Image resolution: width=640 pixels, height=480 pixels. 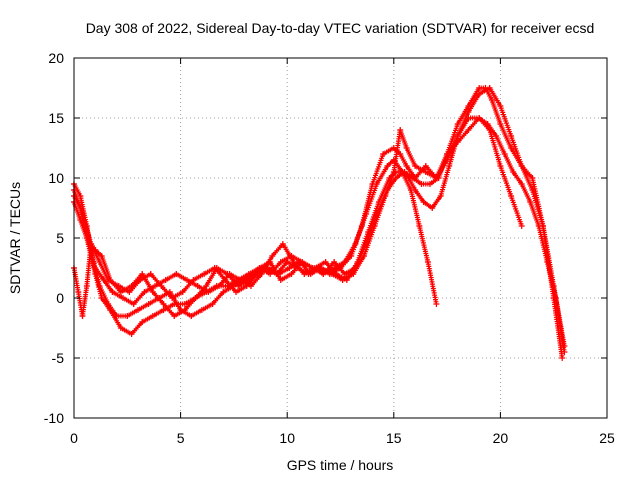 What do you see at coordinates (15, 238) in the screenshot?
I see `y-axis-label: SDTVAR / TECUs` at bounding box center [15, 238].